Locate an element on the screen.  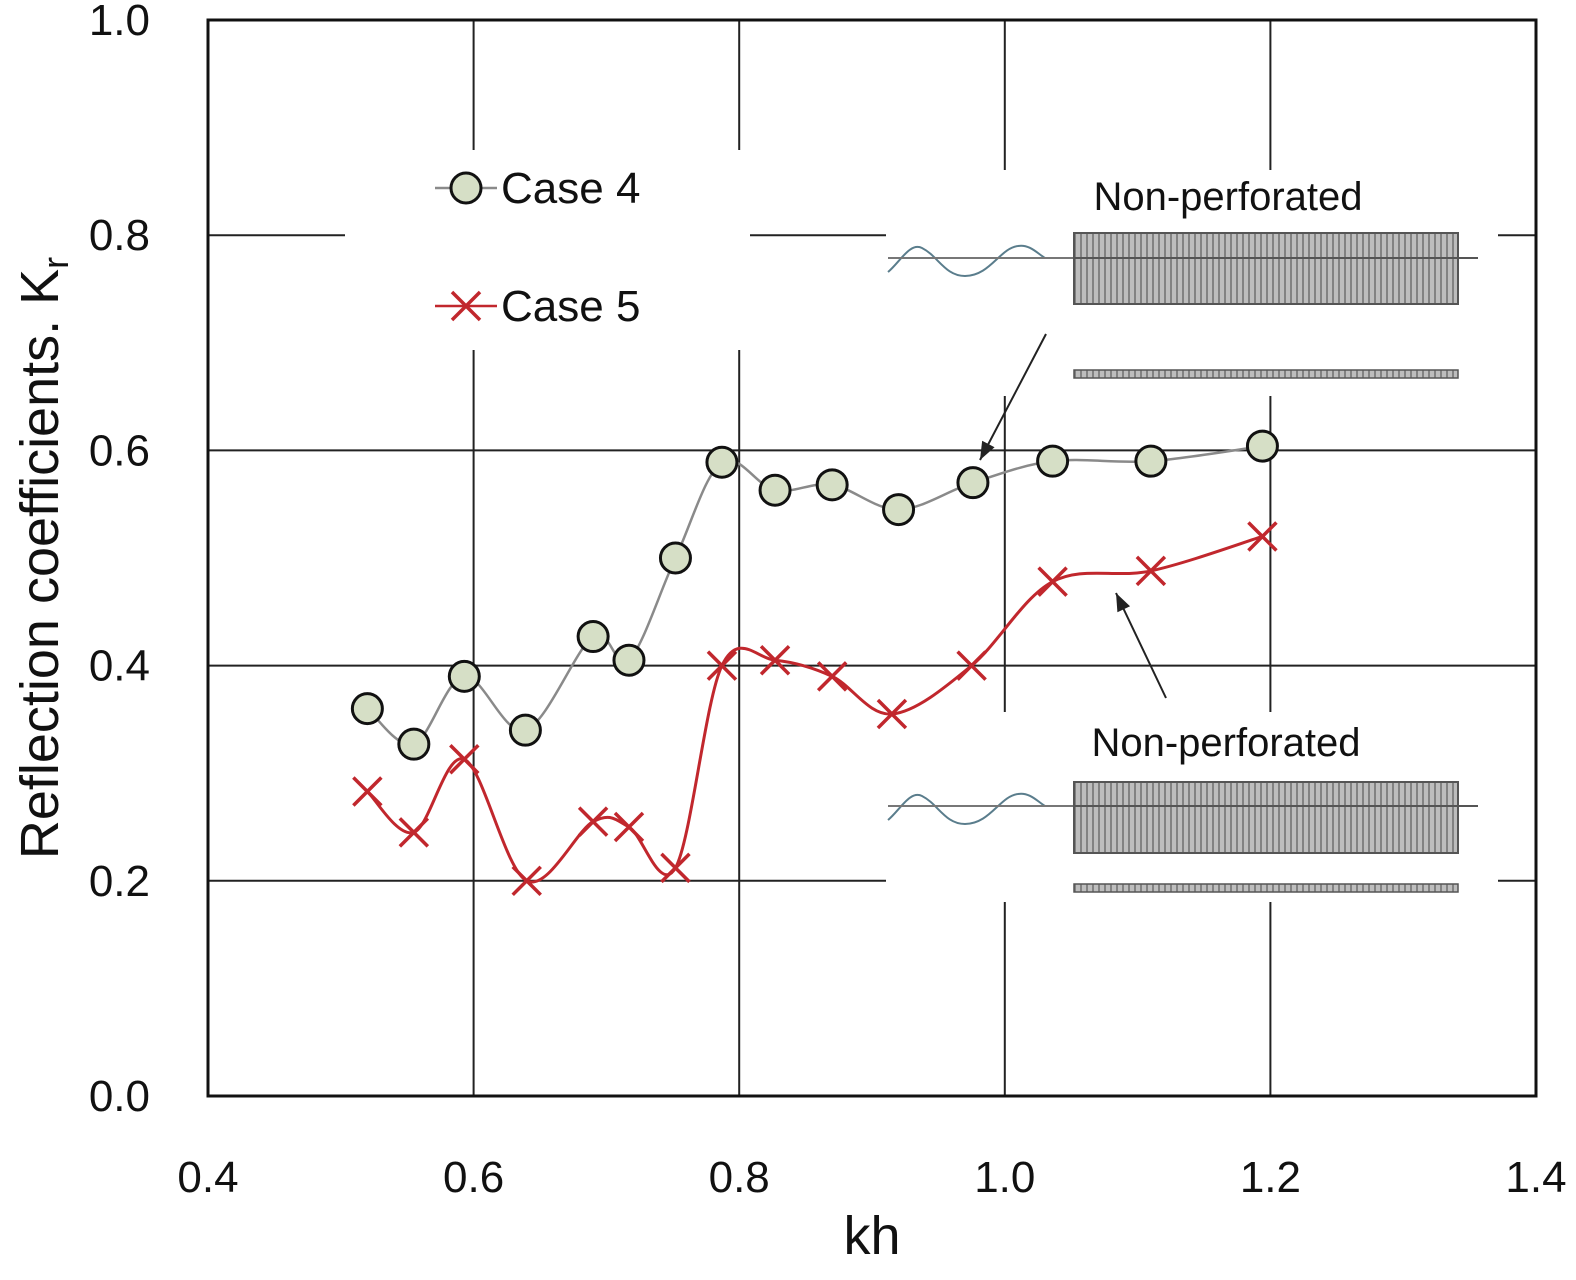
upper-structure-wave-icon is located at coordinates (966, 261).